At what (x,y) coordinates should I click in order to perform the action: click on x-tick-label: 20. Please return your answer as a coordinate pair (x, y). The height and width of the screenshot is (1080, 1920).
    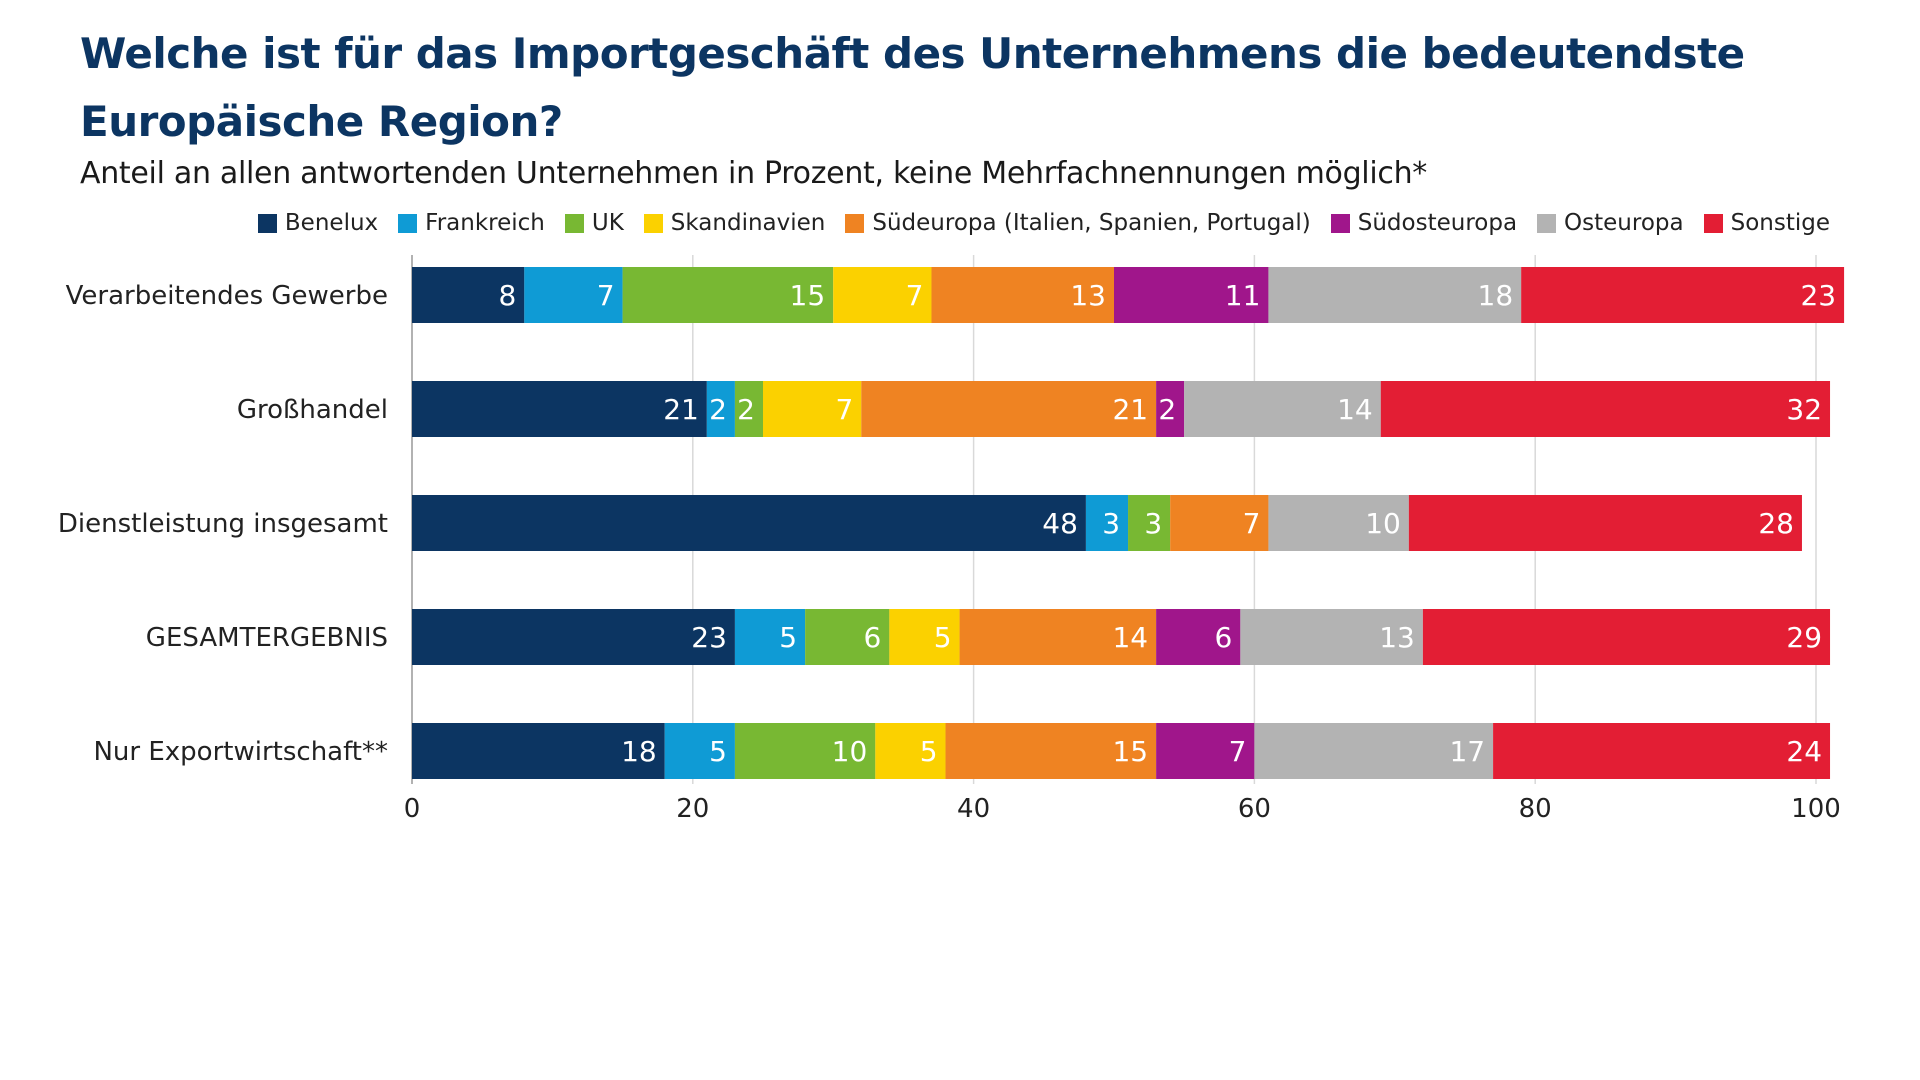
    Looking at the image, I should click on (692, 809).